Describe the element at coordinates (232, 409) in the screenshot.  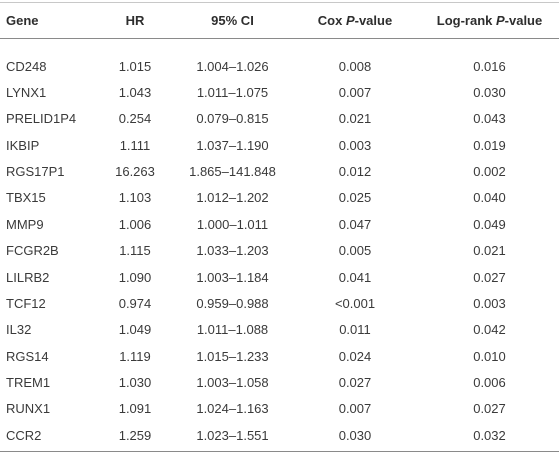
I see `table-cell: 1.024–1.163` at that location.